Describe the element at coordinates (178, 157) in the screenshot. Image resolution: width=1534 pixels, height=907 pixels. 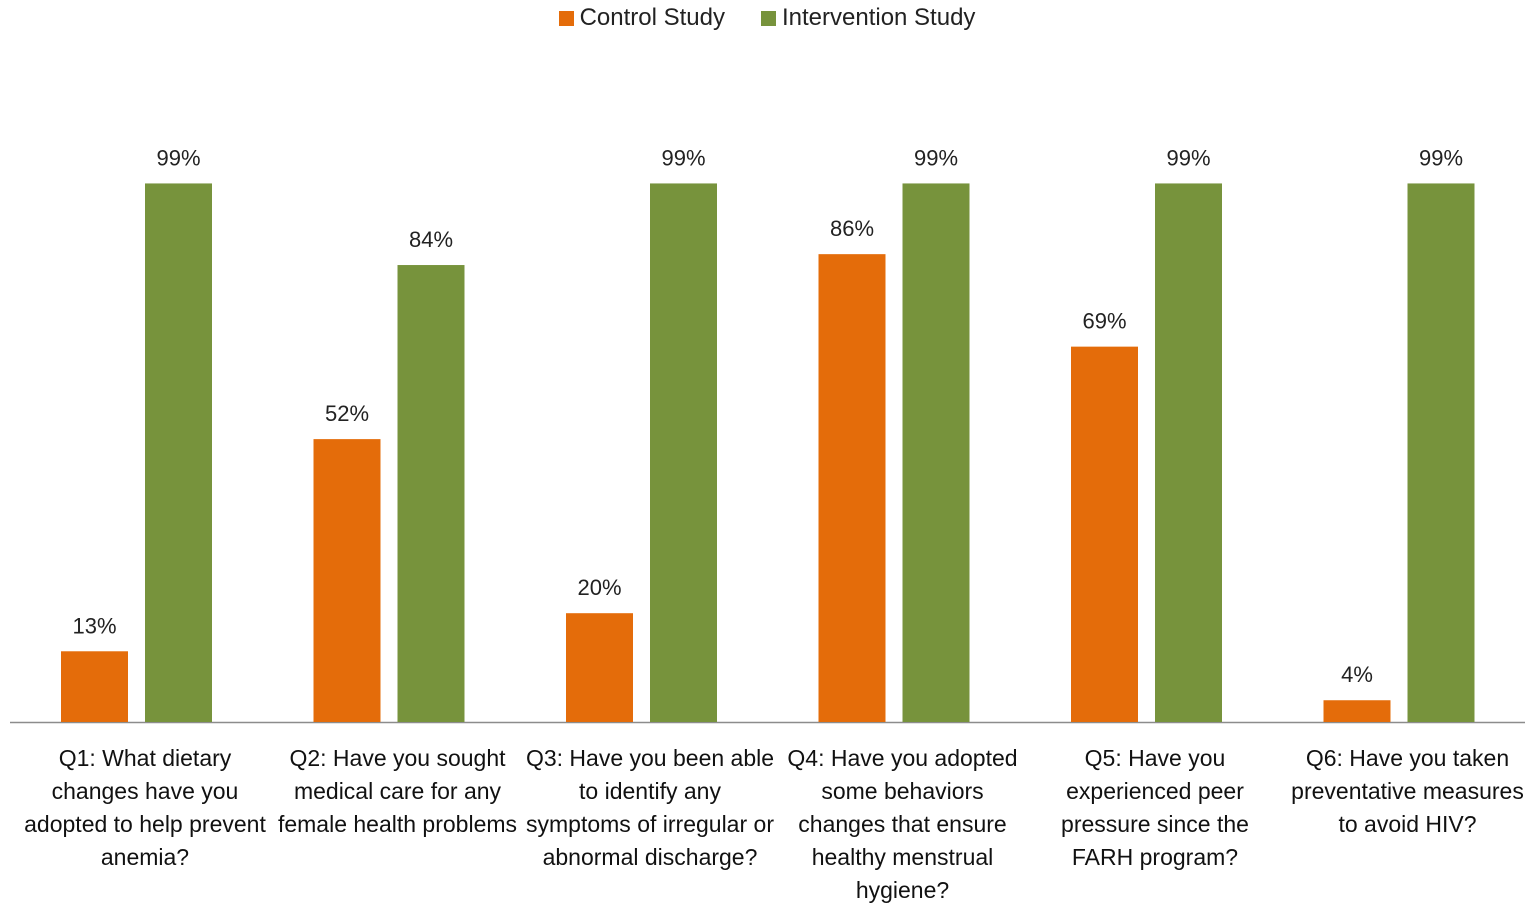
I see `data-label-intervention-q1: 99%` at that location.